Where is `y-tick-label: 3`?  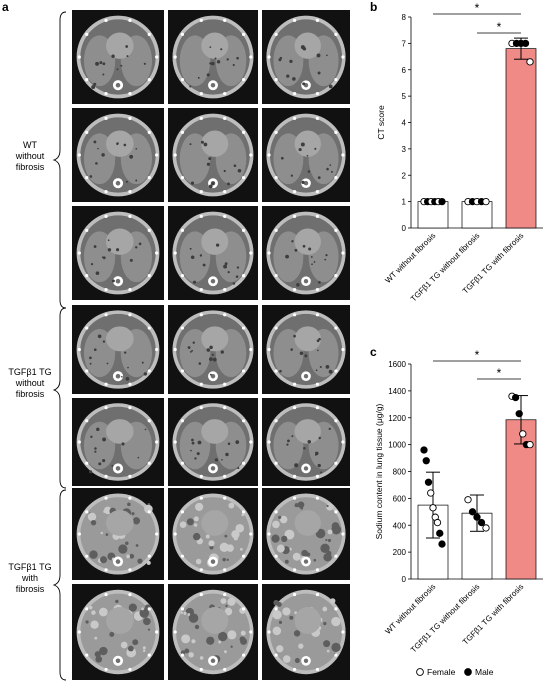 y-tick-label: 3 is located at coordinates (404, 149).